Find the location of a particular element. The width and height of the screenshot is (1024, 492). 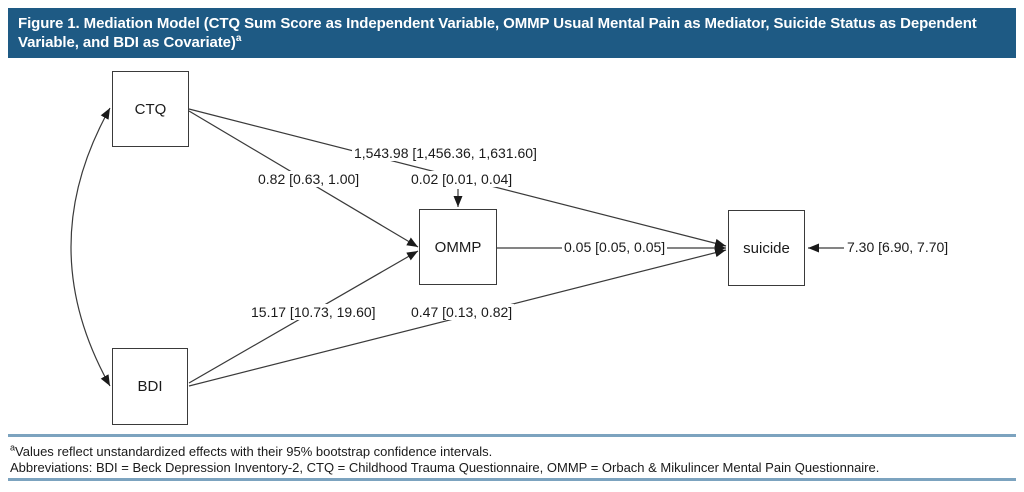

node-ctq-label: CTQ is located at coordinates (150, 109).